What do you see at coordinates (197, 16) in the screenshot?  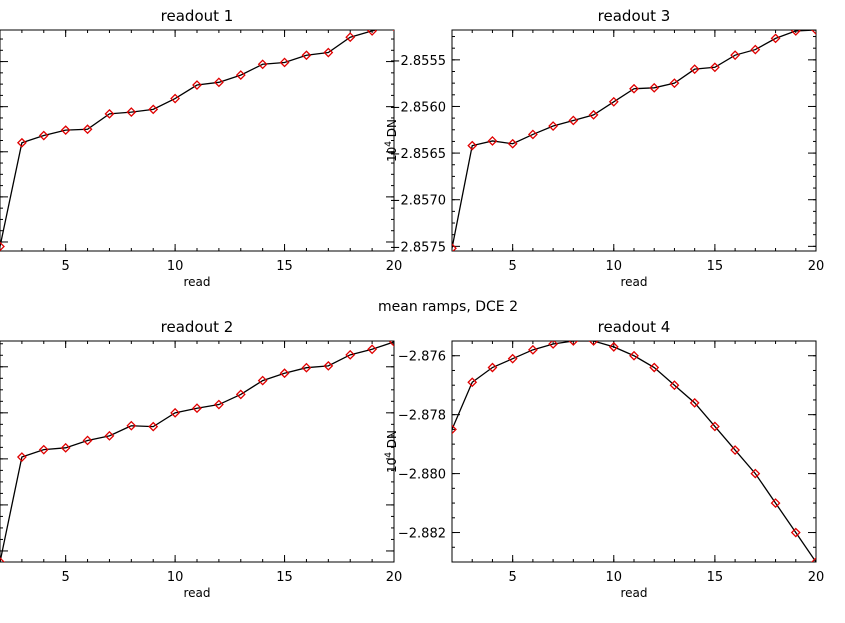 I see `panel-title: readout 1` at bounding box center [197, 16].